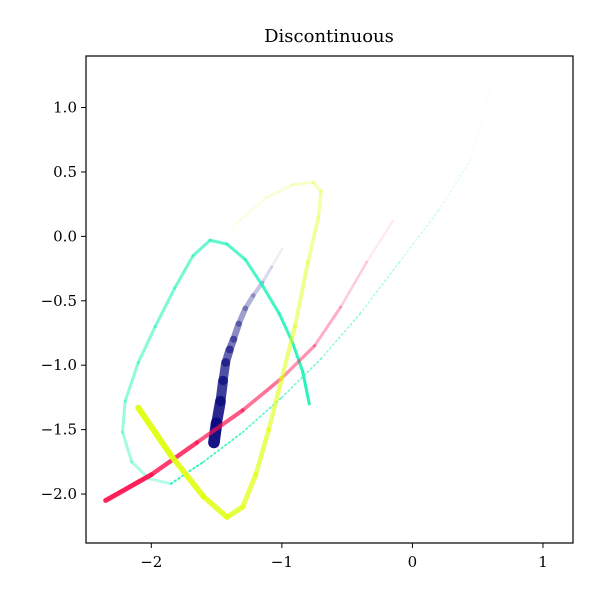 The height and width of the screenshot is (600, 600). What do you see at coordinates (282, 562) in the screenshot?
I see `x-tick-label: −1` at bounding box center [282, 562].